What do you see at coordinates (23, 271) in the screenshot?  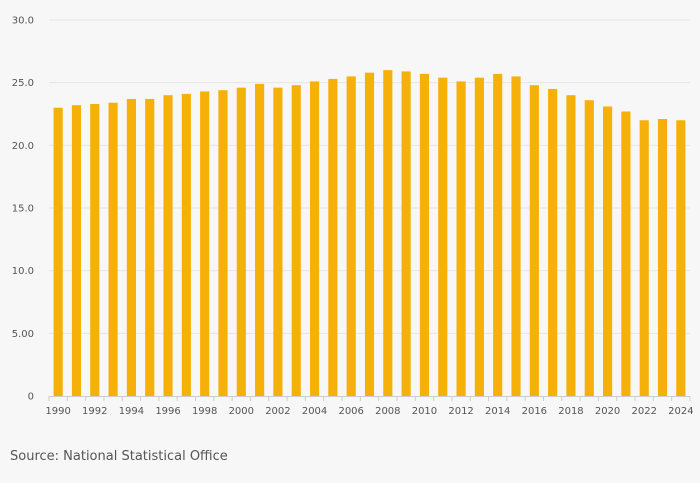 I see `y-tick-label: 10.0` at bounding box center [23, 271].